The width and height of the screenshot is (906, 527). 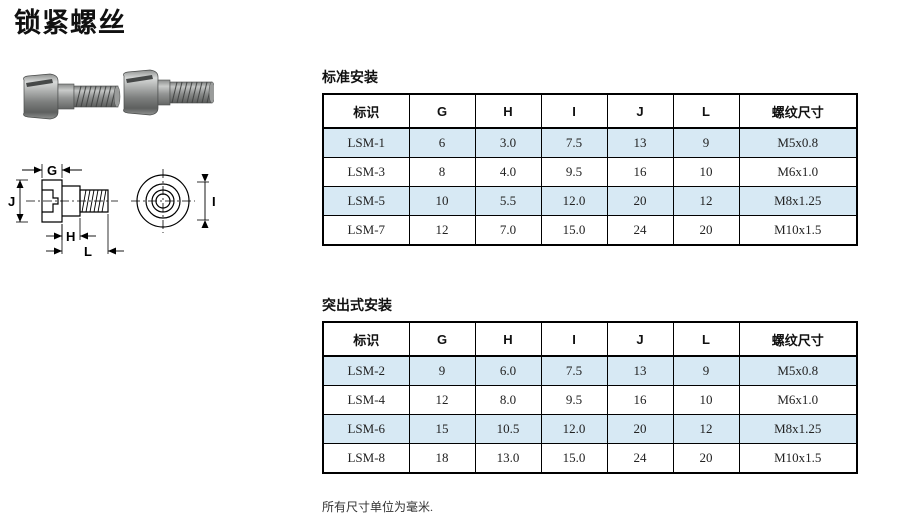 What do you see at coordinates (115, 207) in the screenshot?
I see `lock-screw-dimension-drawing: G J H L I` at bounding box center [115, 207].